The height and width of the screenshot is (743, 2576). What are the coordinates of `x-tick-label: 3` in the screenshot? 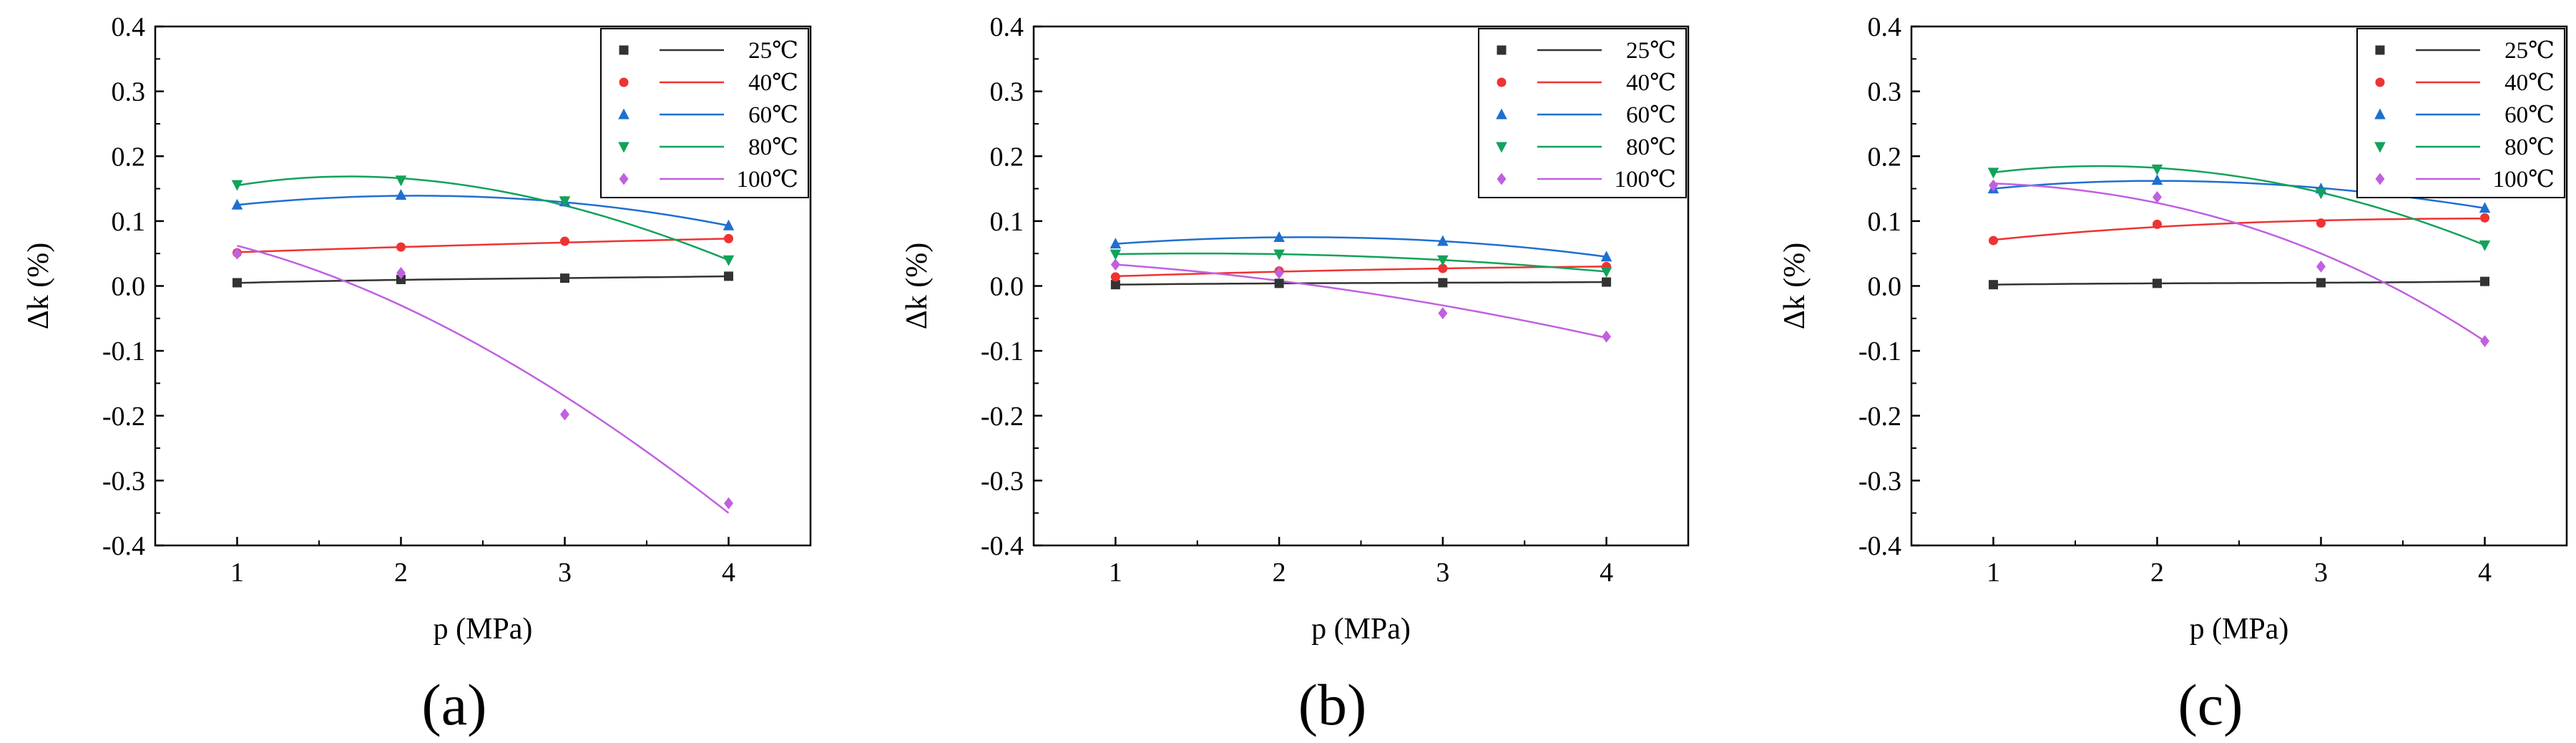 It's located at (1443, 573).